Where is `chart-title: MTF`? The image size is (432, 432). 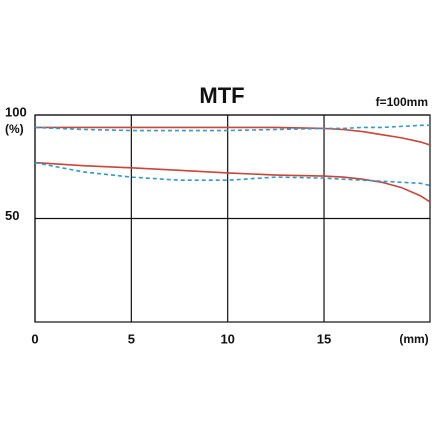 chart-title: MTF is located at coordinates (221, 95).